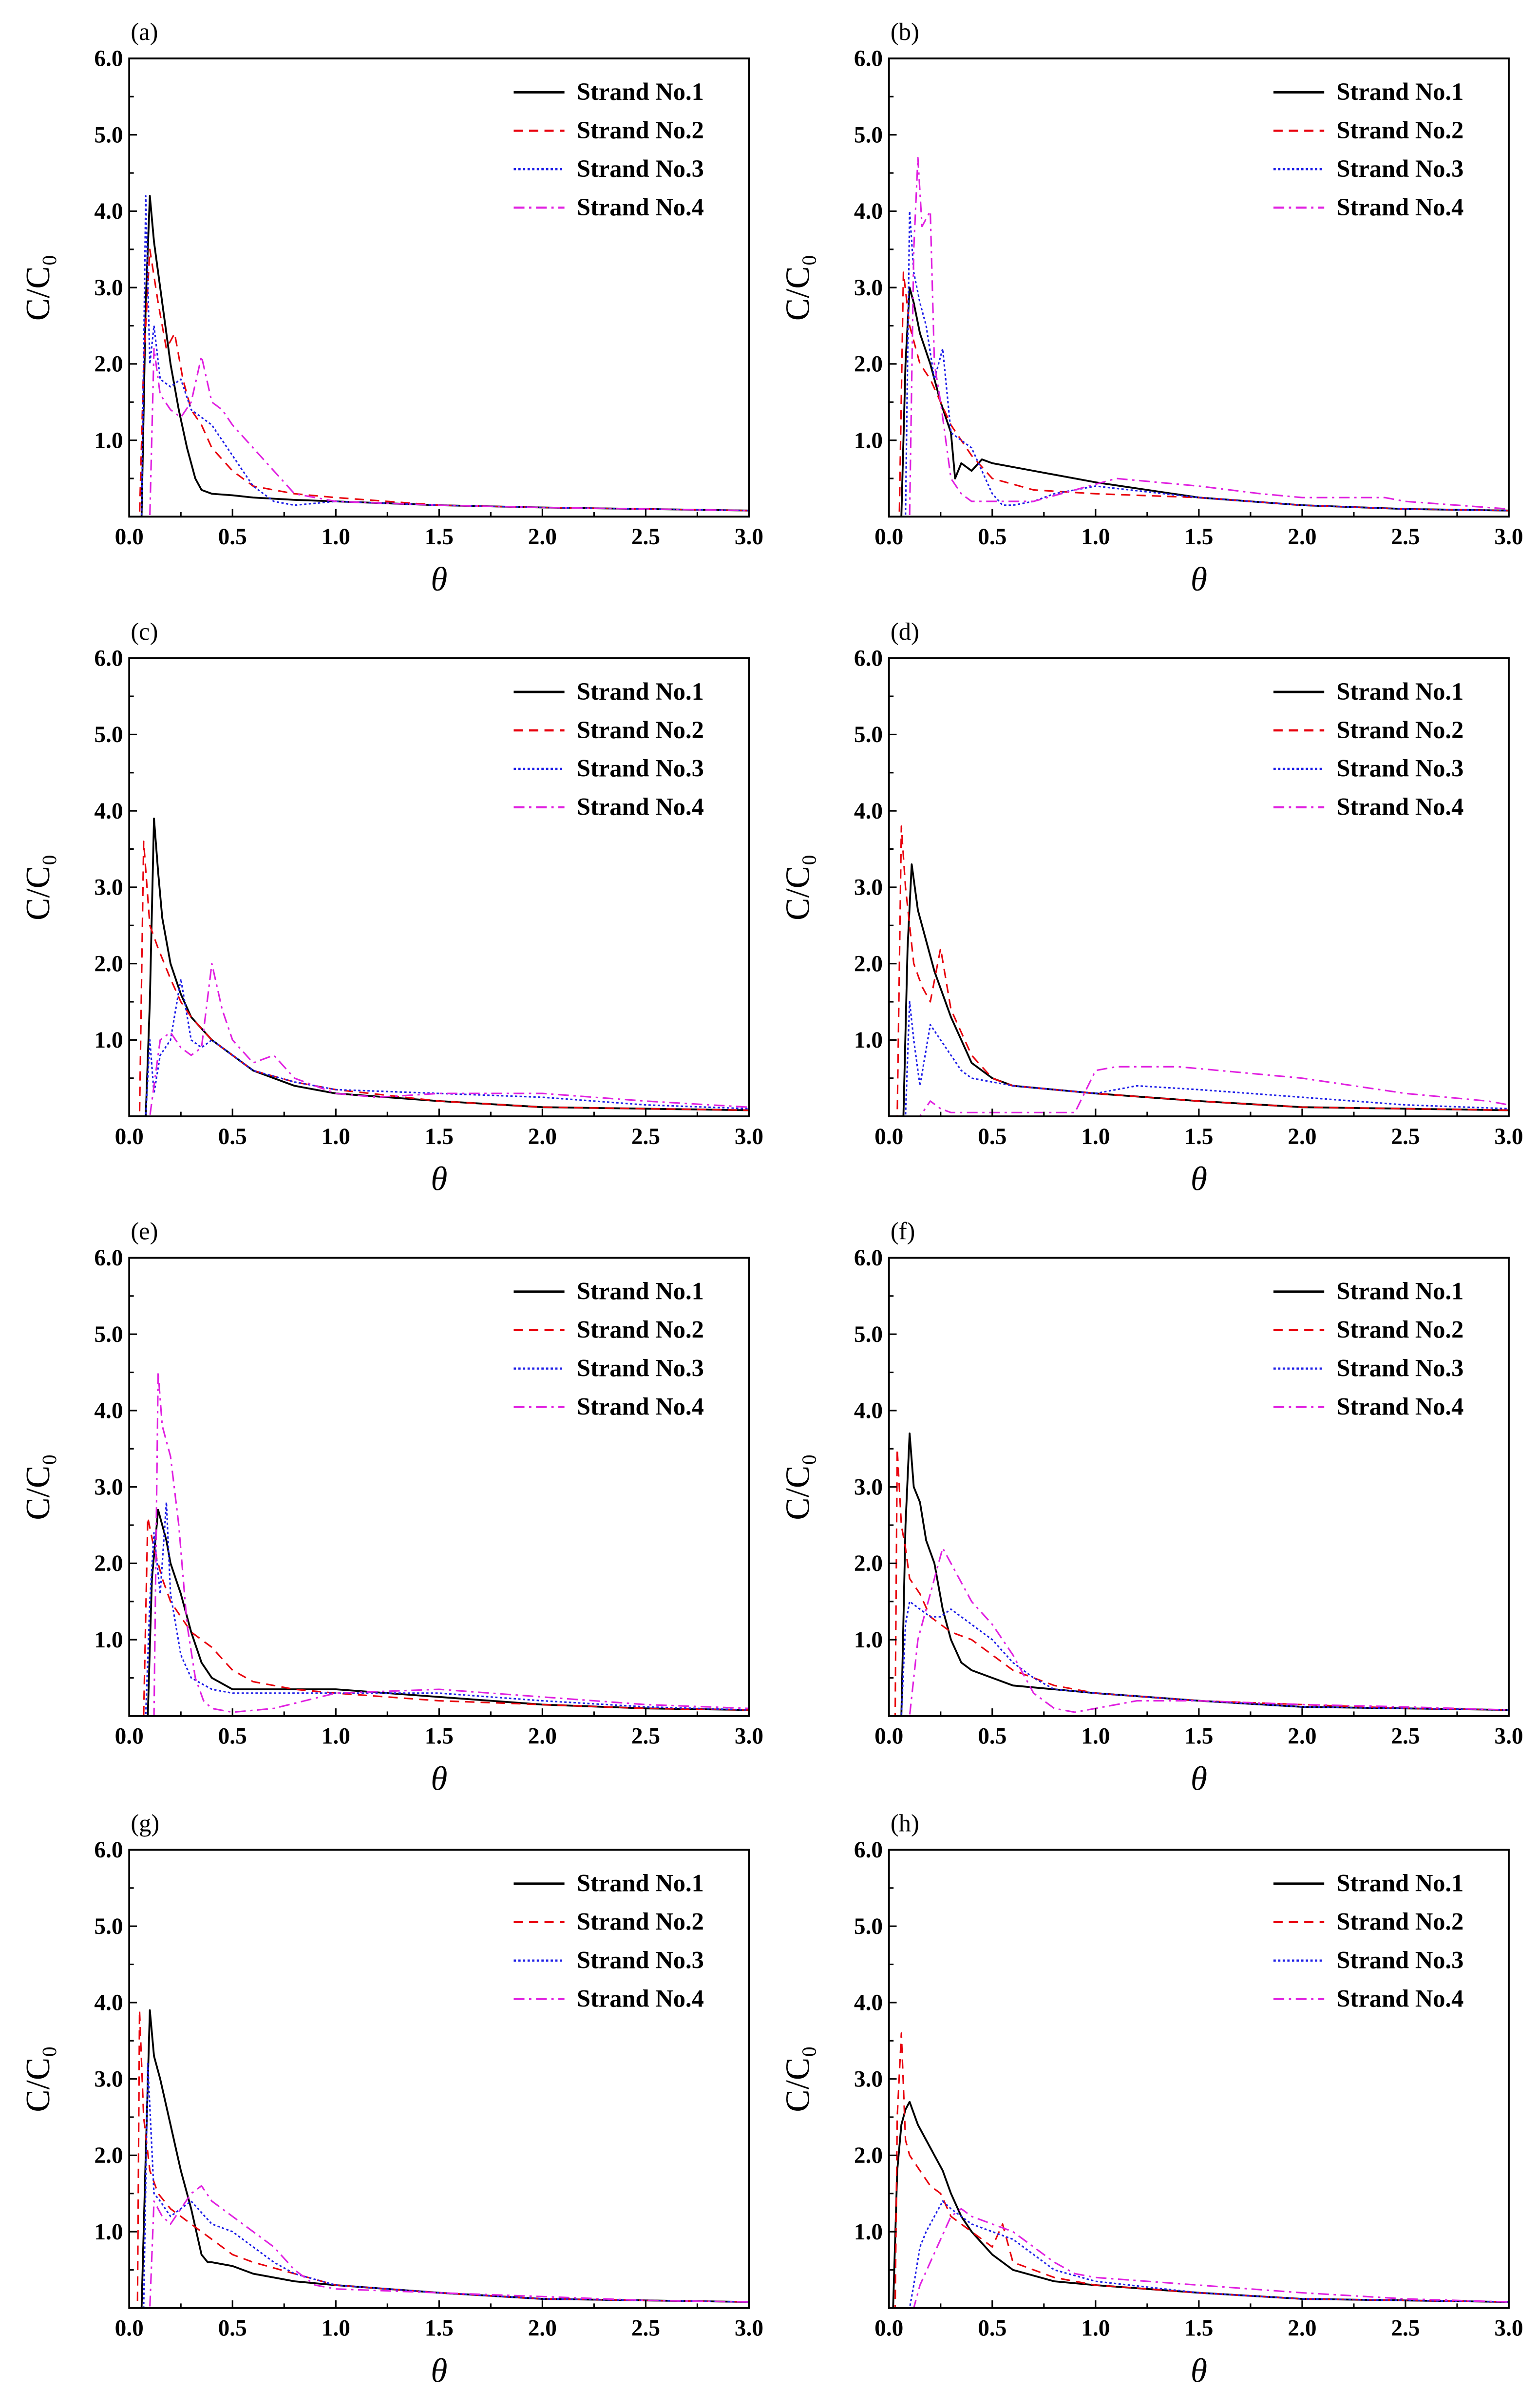  Describe the element at coordinates (144, 632) in the screenshot. I see `panel-label: (c)` at that location.